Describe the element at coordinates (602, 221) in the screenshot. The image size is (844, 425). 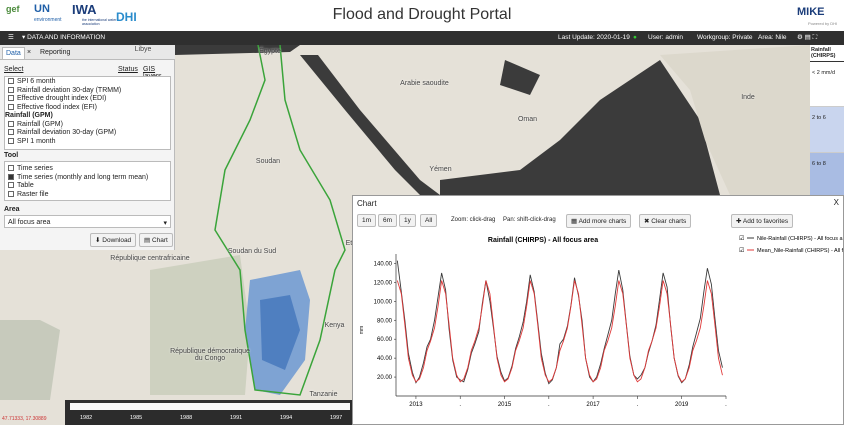
I see `button-label: Add more charts` at that location.